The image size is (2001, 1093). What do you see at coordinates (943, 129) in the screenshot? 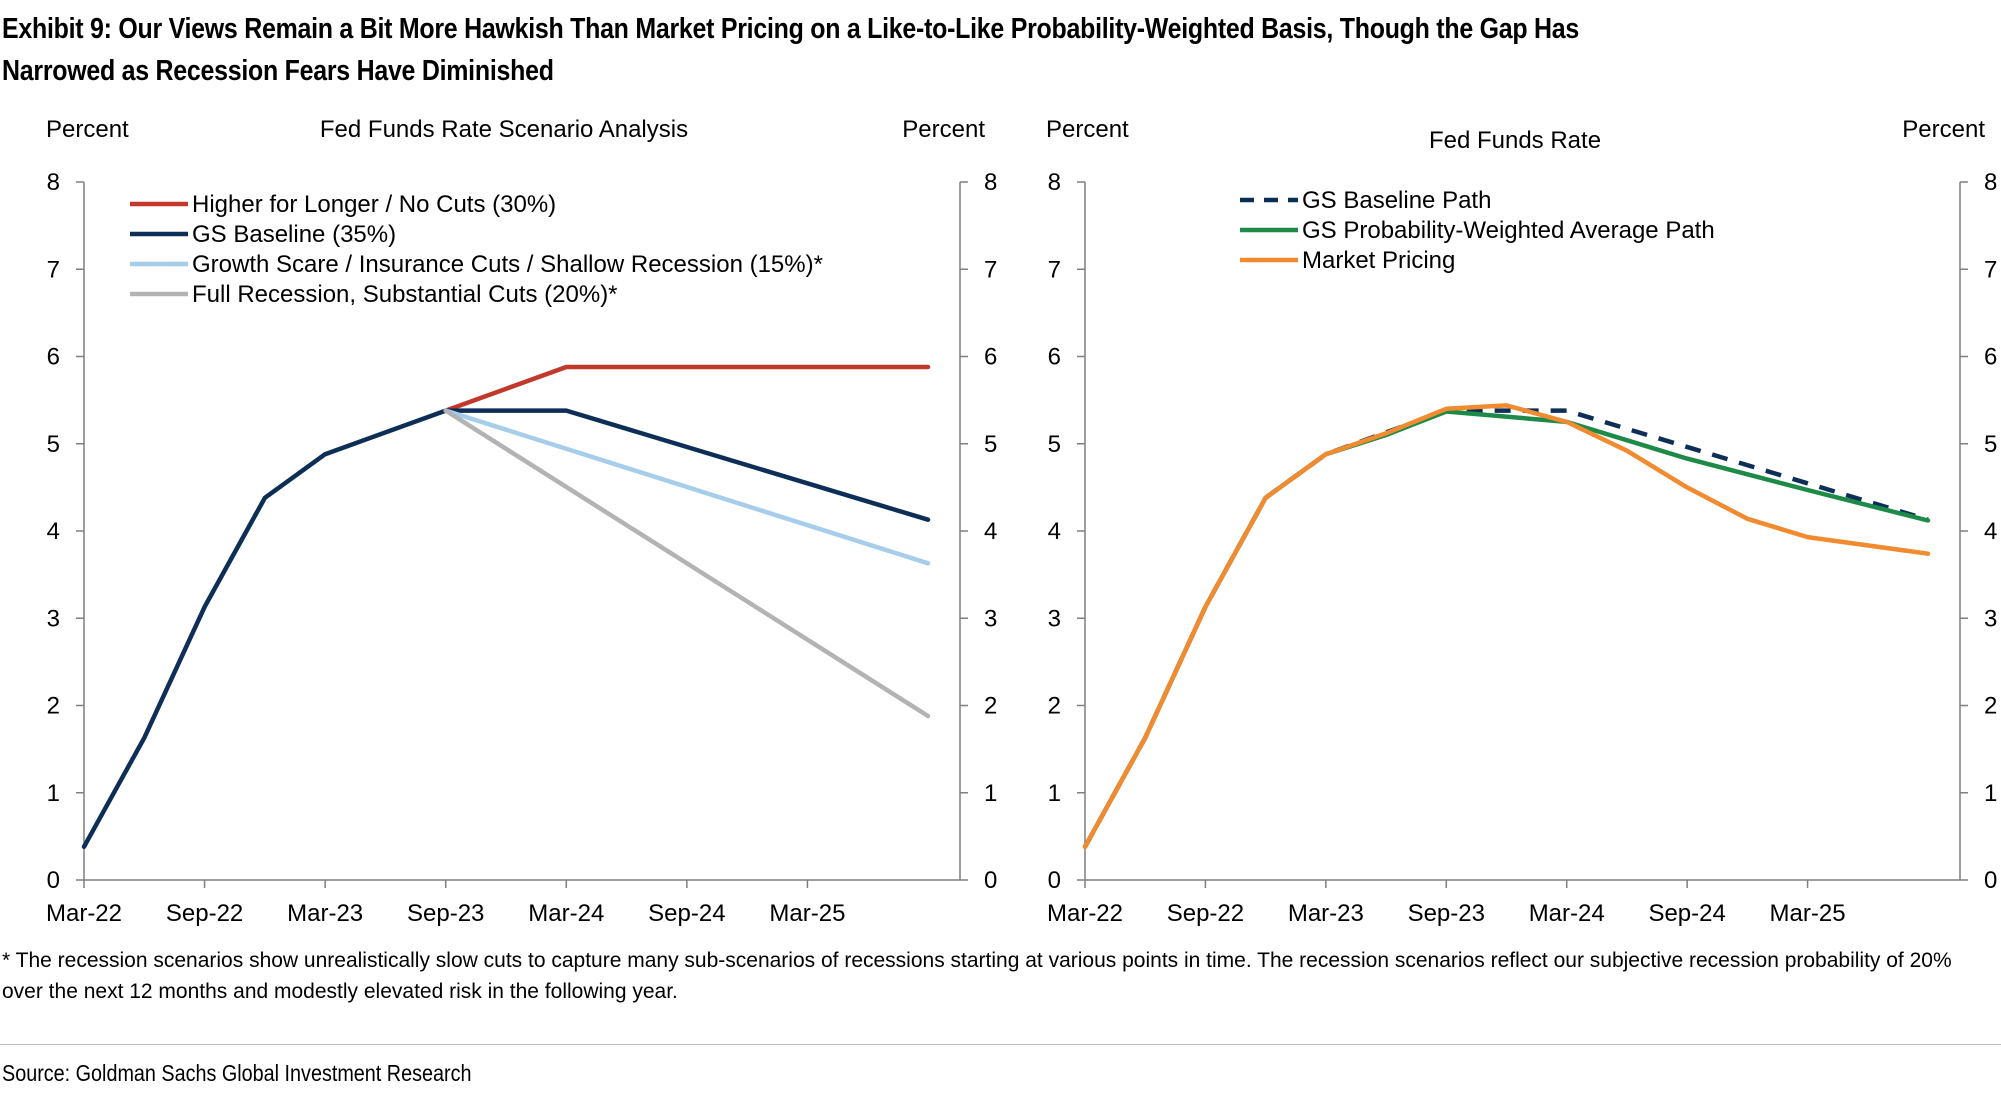
I see `chart-1-right-axis-label: Percent` at bounding box center [943, 129].